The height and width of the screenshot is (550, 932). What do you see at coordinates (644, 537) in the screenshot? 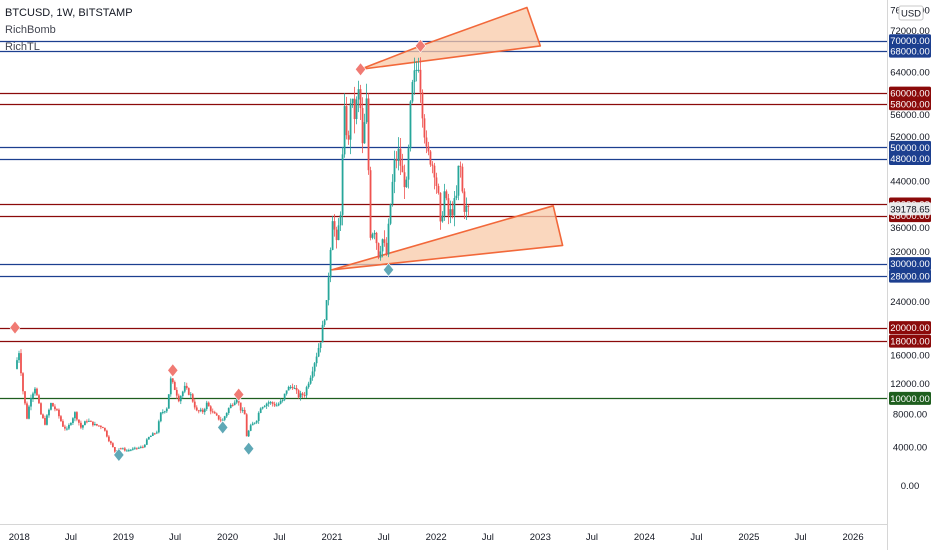
I see `time-tick-label: 2024` at bounding box center [644, 537].